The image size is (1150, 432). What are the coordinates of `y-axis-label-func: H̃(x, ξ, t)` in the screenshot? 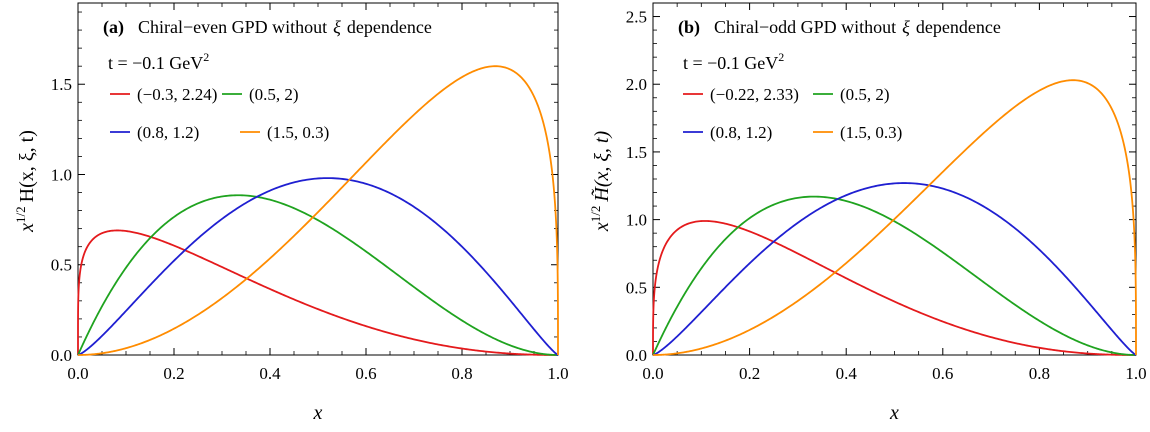 It's located at (601, 167).